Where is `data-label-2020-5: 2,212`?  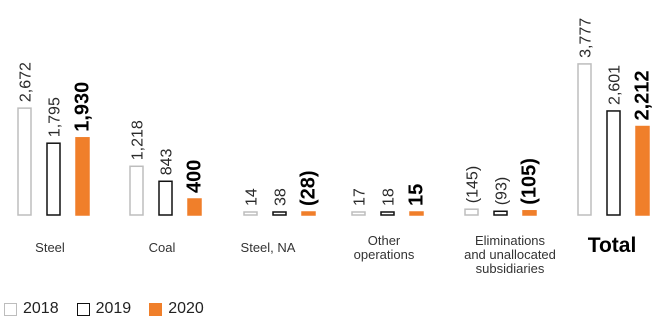
data-label-2020-5: 2,212 is located at coordinates (643, 95).